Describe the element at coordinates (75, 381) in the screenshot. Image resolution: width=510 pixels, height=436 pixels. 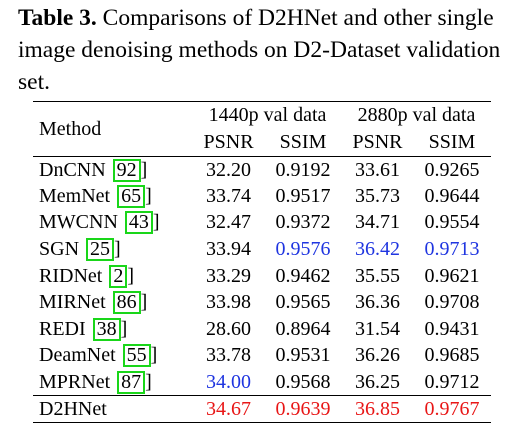
I see `method-name: MPRNet` at that location.